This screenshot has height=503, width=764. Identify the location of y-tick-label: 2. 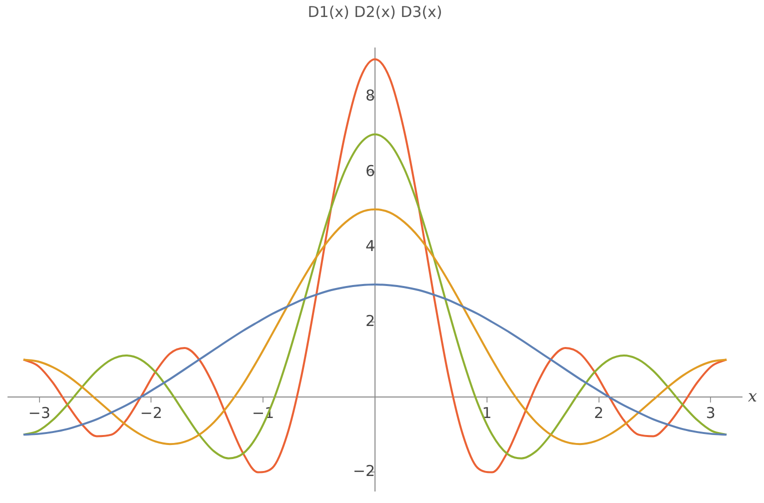
(370, 321).